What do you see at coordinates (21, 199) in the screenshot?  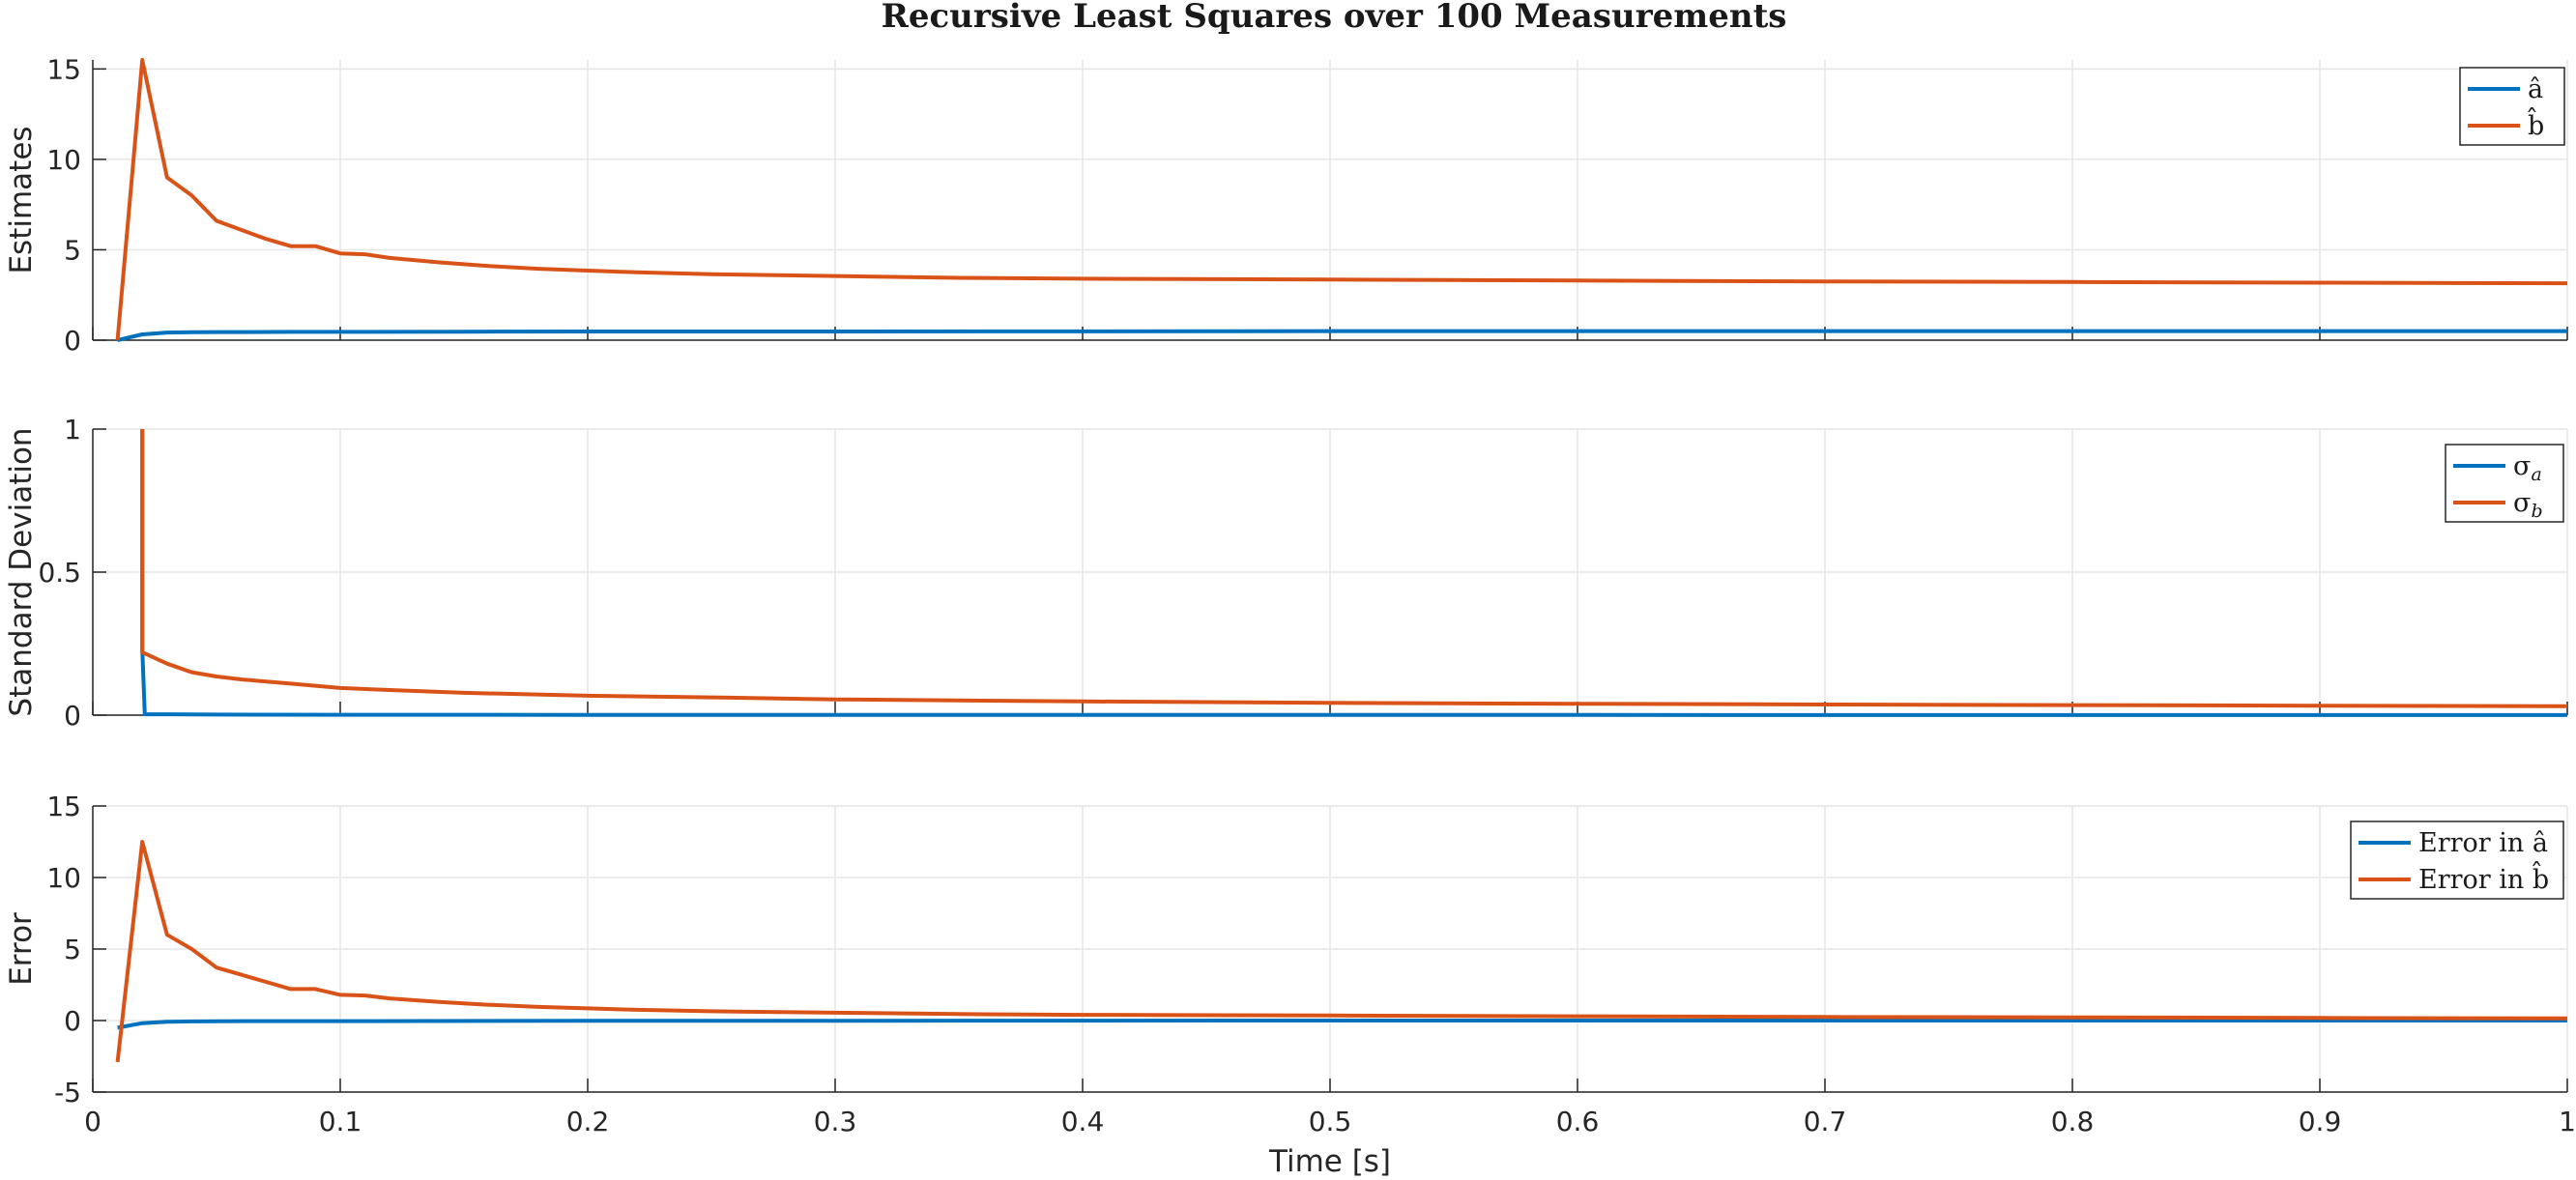 I see `y-axis-label: Estimates` at bounding box center [21, 199].